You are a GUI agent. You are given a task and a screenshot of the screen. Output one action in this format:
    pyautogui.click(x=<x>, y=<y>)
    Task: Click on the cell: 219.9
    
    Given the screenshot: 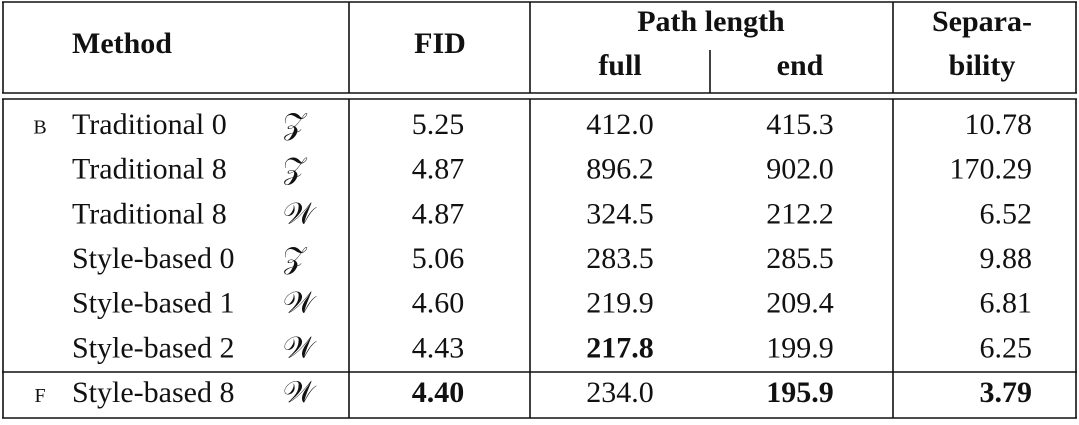 What is the action you would take?
    pyautogui.click(x=620, y=303)
    